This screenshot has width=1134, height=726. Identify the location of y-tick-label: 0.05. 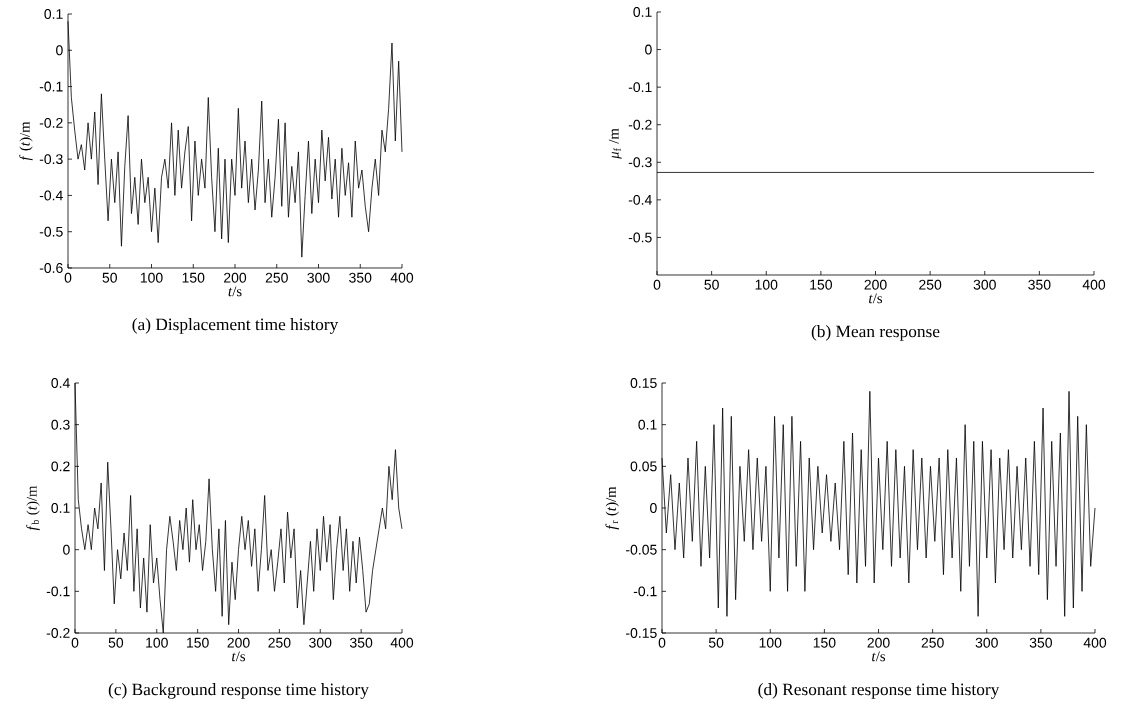
(643, 466).